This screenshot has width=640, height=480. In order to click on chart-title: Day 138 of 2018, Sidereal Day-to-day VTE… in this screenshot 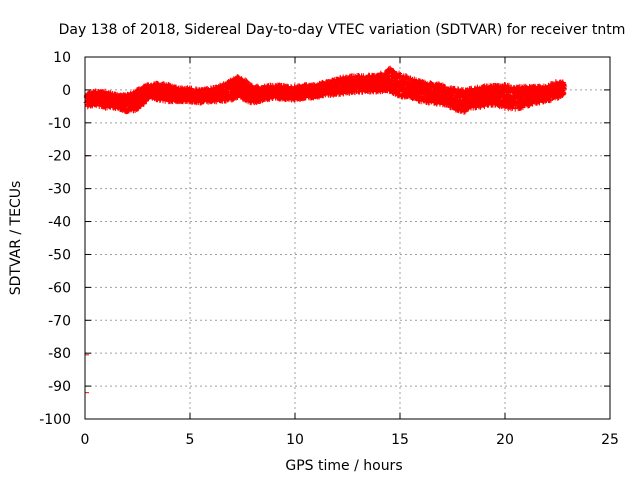, I will do `click(342, 30)`.